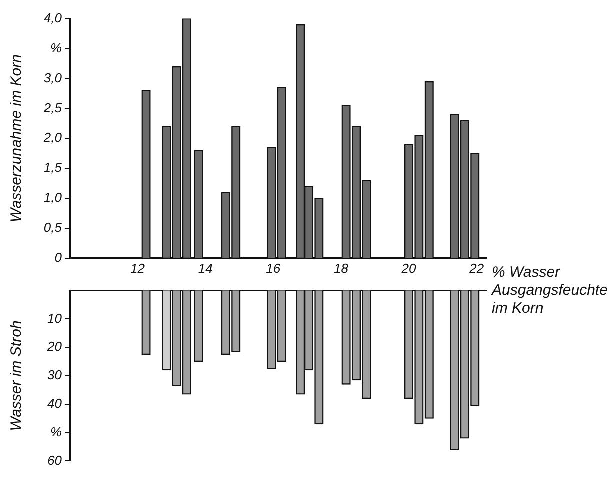 This screenshot has width=613, height=480. I want to click on x-tick-label: 20, so click(409, 268).